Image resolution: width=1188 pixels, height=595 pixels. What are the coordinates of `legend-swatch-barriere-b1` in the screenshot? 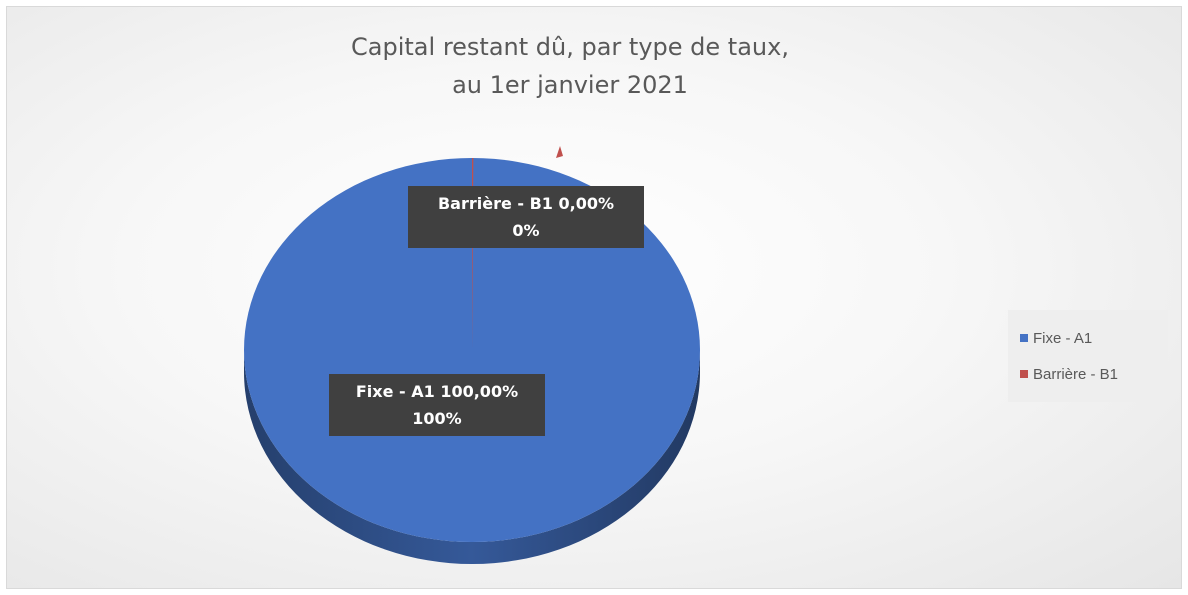 It's located at (1024, 374).